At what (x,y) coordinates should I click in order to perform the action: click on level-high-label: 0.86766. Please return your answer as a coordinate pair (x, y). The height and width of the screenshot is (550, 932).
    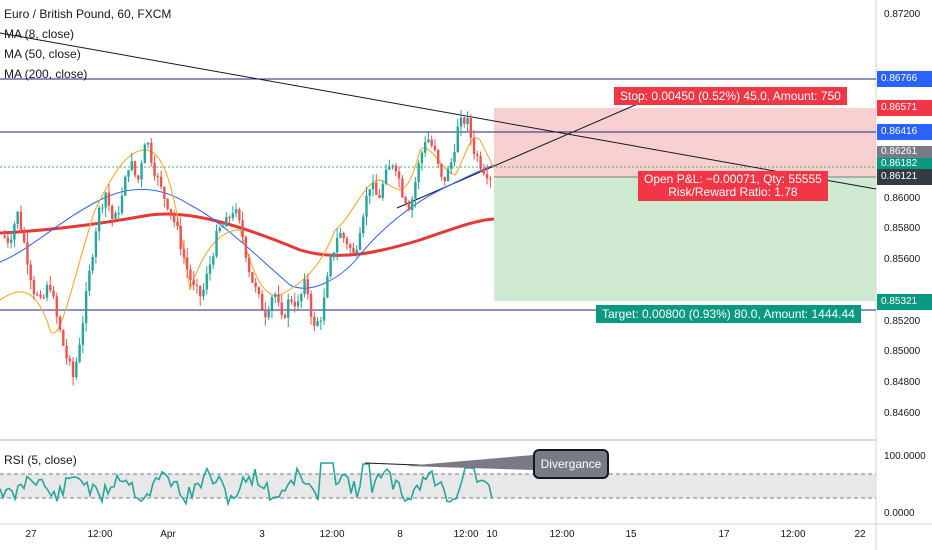
    Looking at the image, I should click on (904, 79).